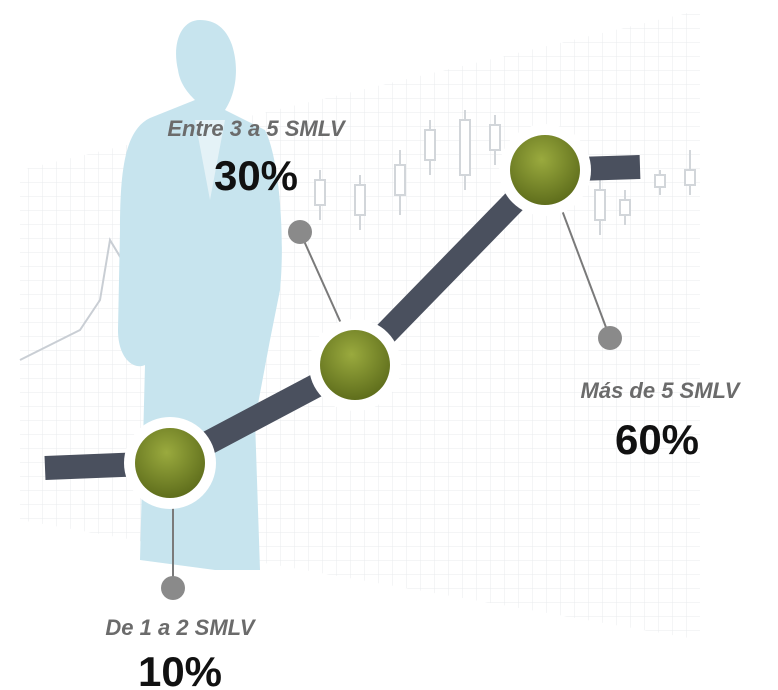 The image size is (778, 690). Describe the element at coordinates (256, 175) in the screenshot. I see `item-value: 30%` at that location.